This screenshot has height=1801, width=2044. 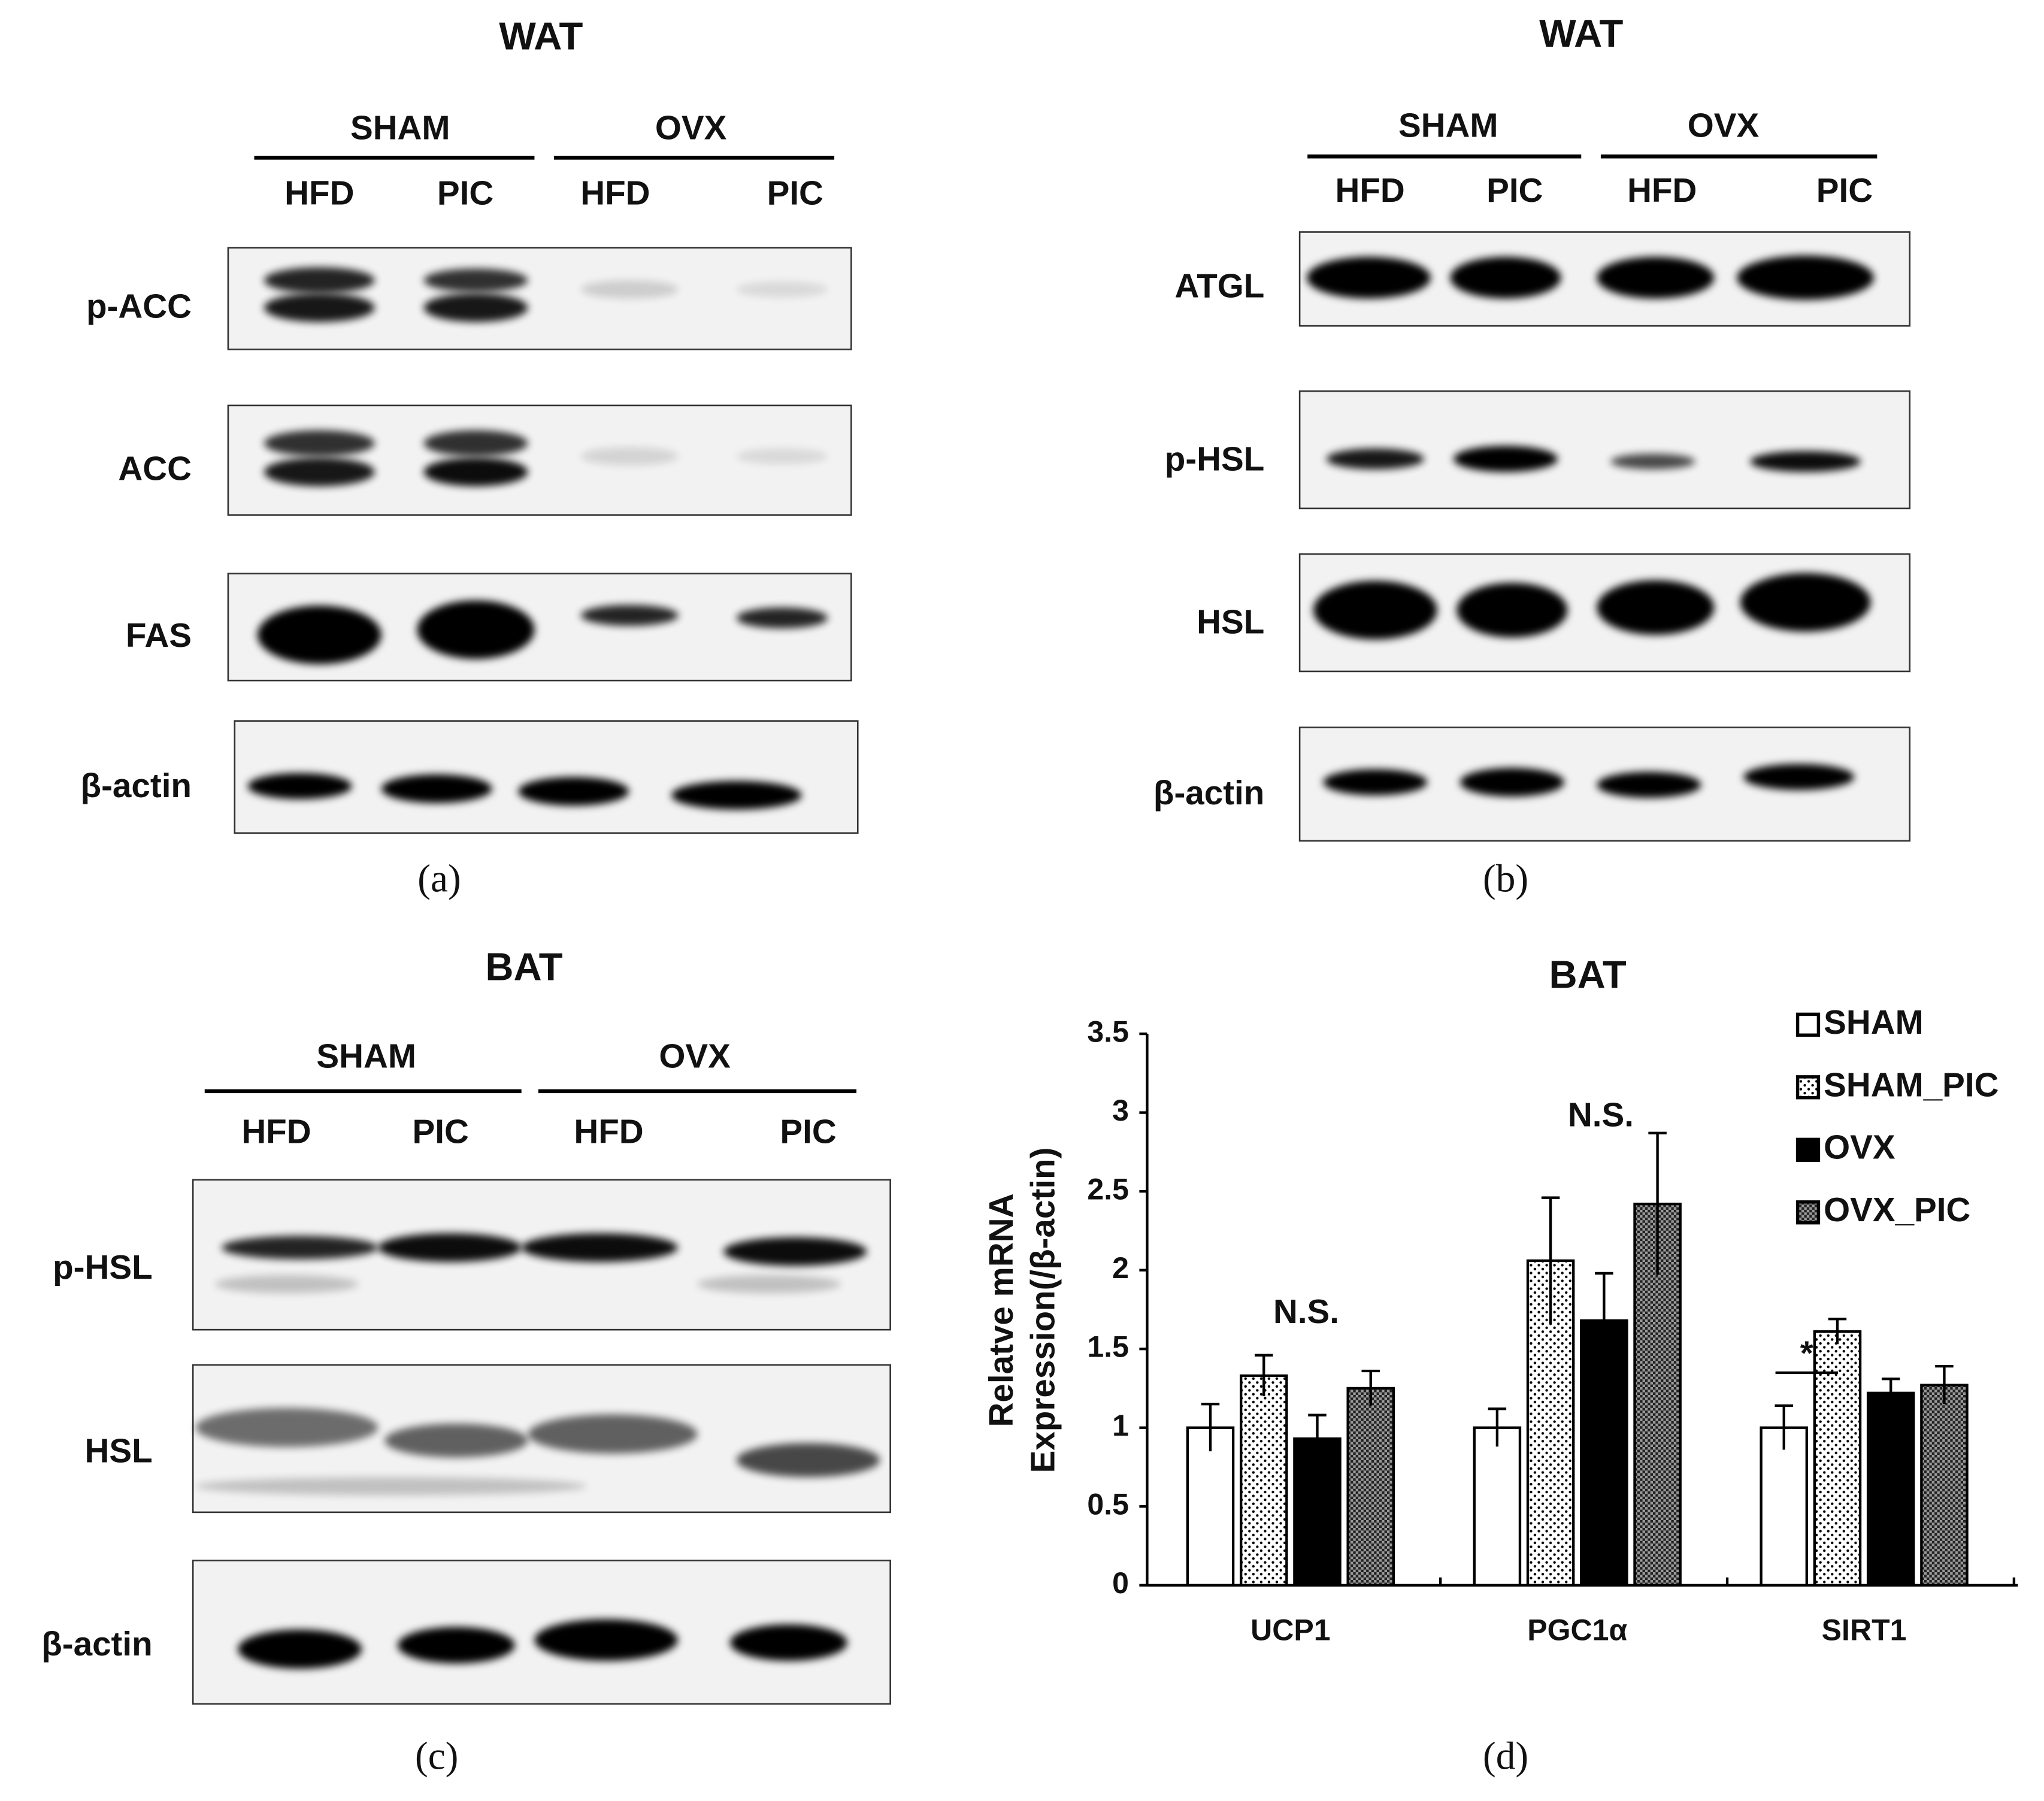 What do you see at coordinates (1897, 1209) in the screenshot?
I see `legend-label: OVX_PIC` at bounding box center [1897, 1209].